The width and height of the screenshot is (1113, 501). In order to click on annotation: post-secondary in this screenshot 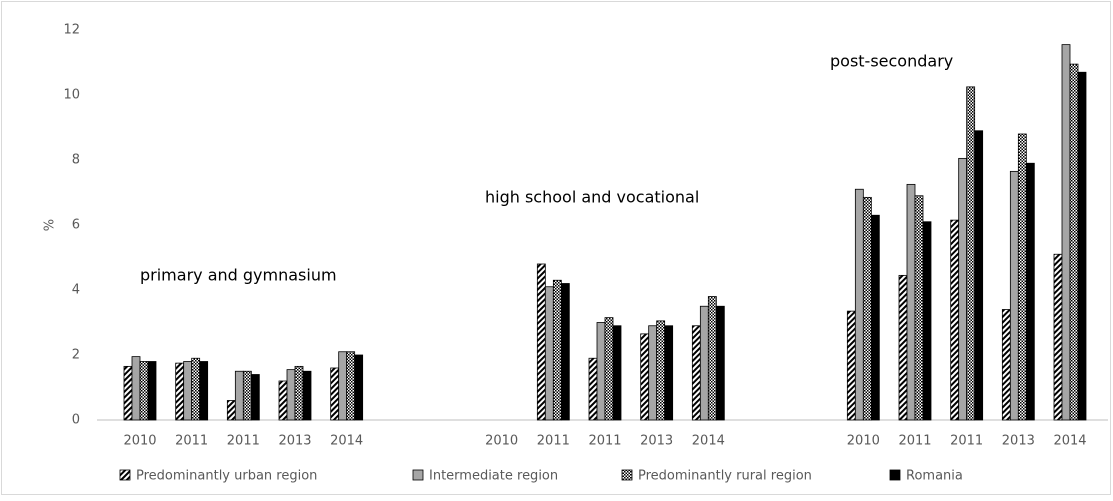, I will do `click(891, 61)`.